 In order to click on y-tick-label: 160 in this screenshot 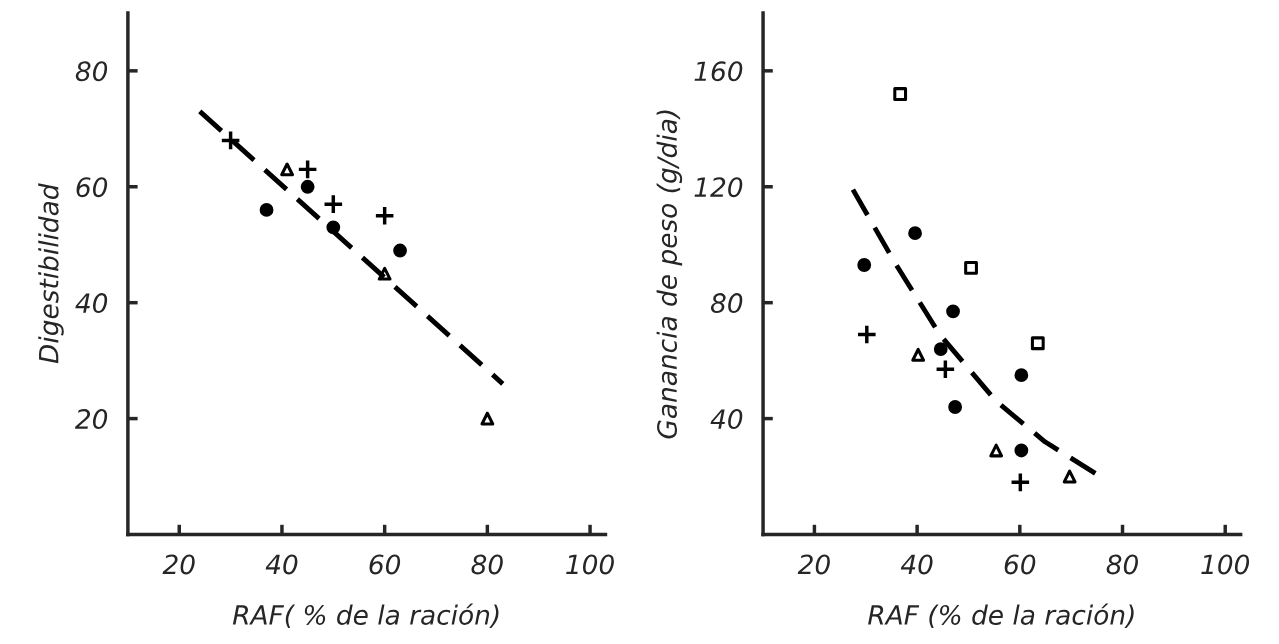, I will do `click(718, 71)`.